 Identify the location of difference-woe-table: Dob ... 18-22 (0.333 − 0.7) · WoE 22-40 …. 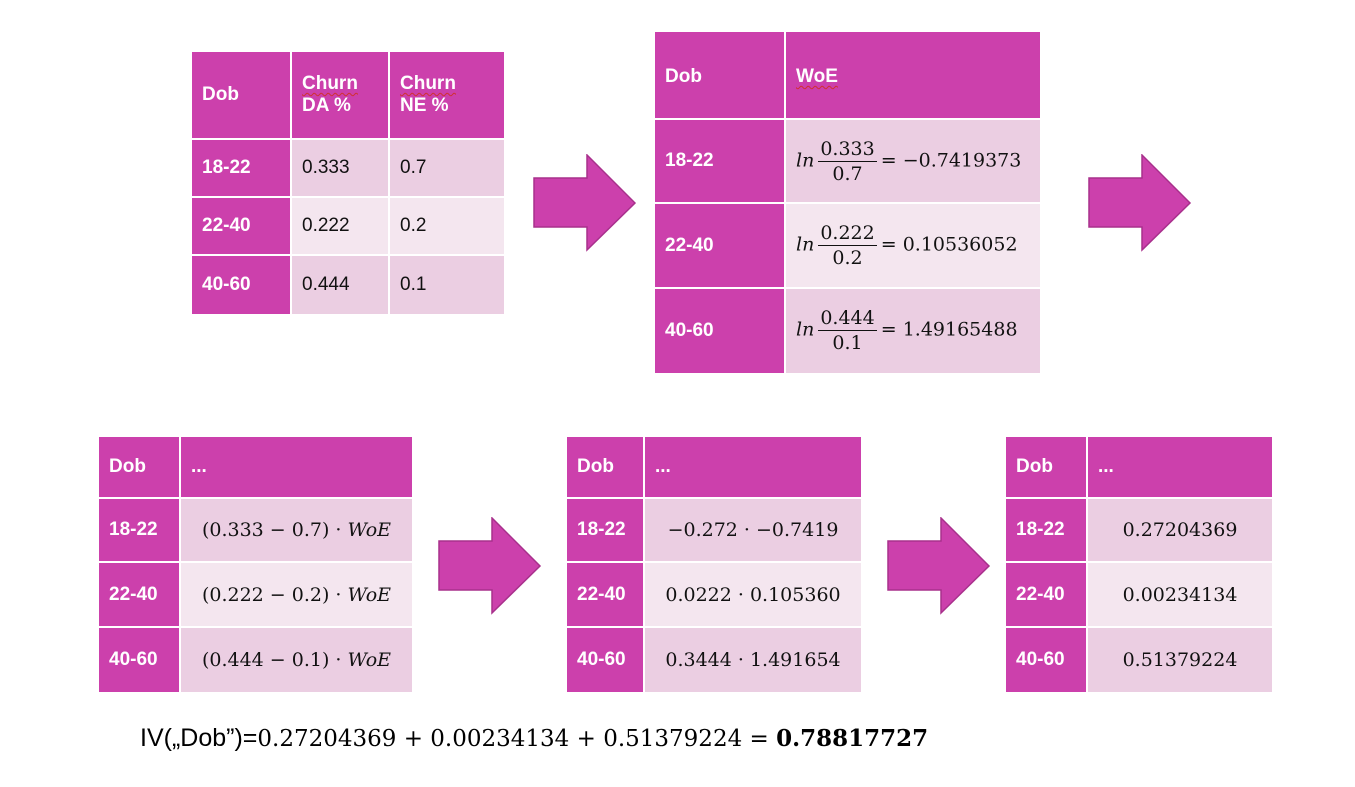
(255, 564).